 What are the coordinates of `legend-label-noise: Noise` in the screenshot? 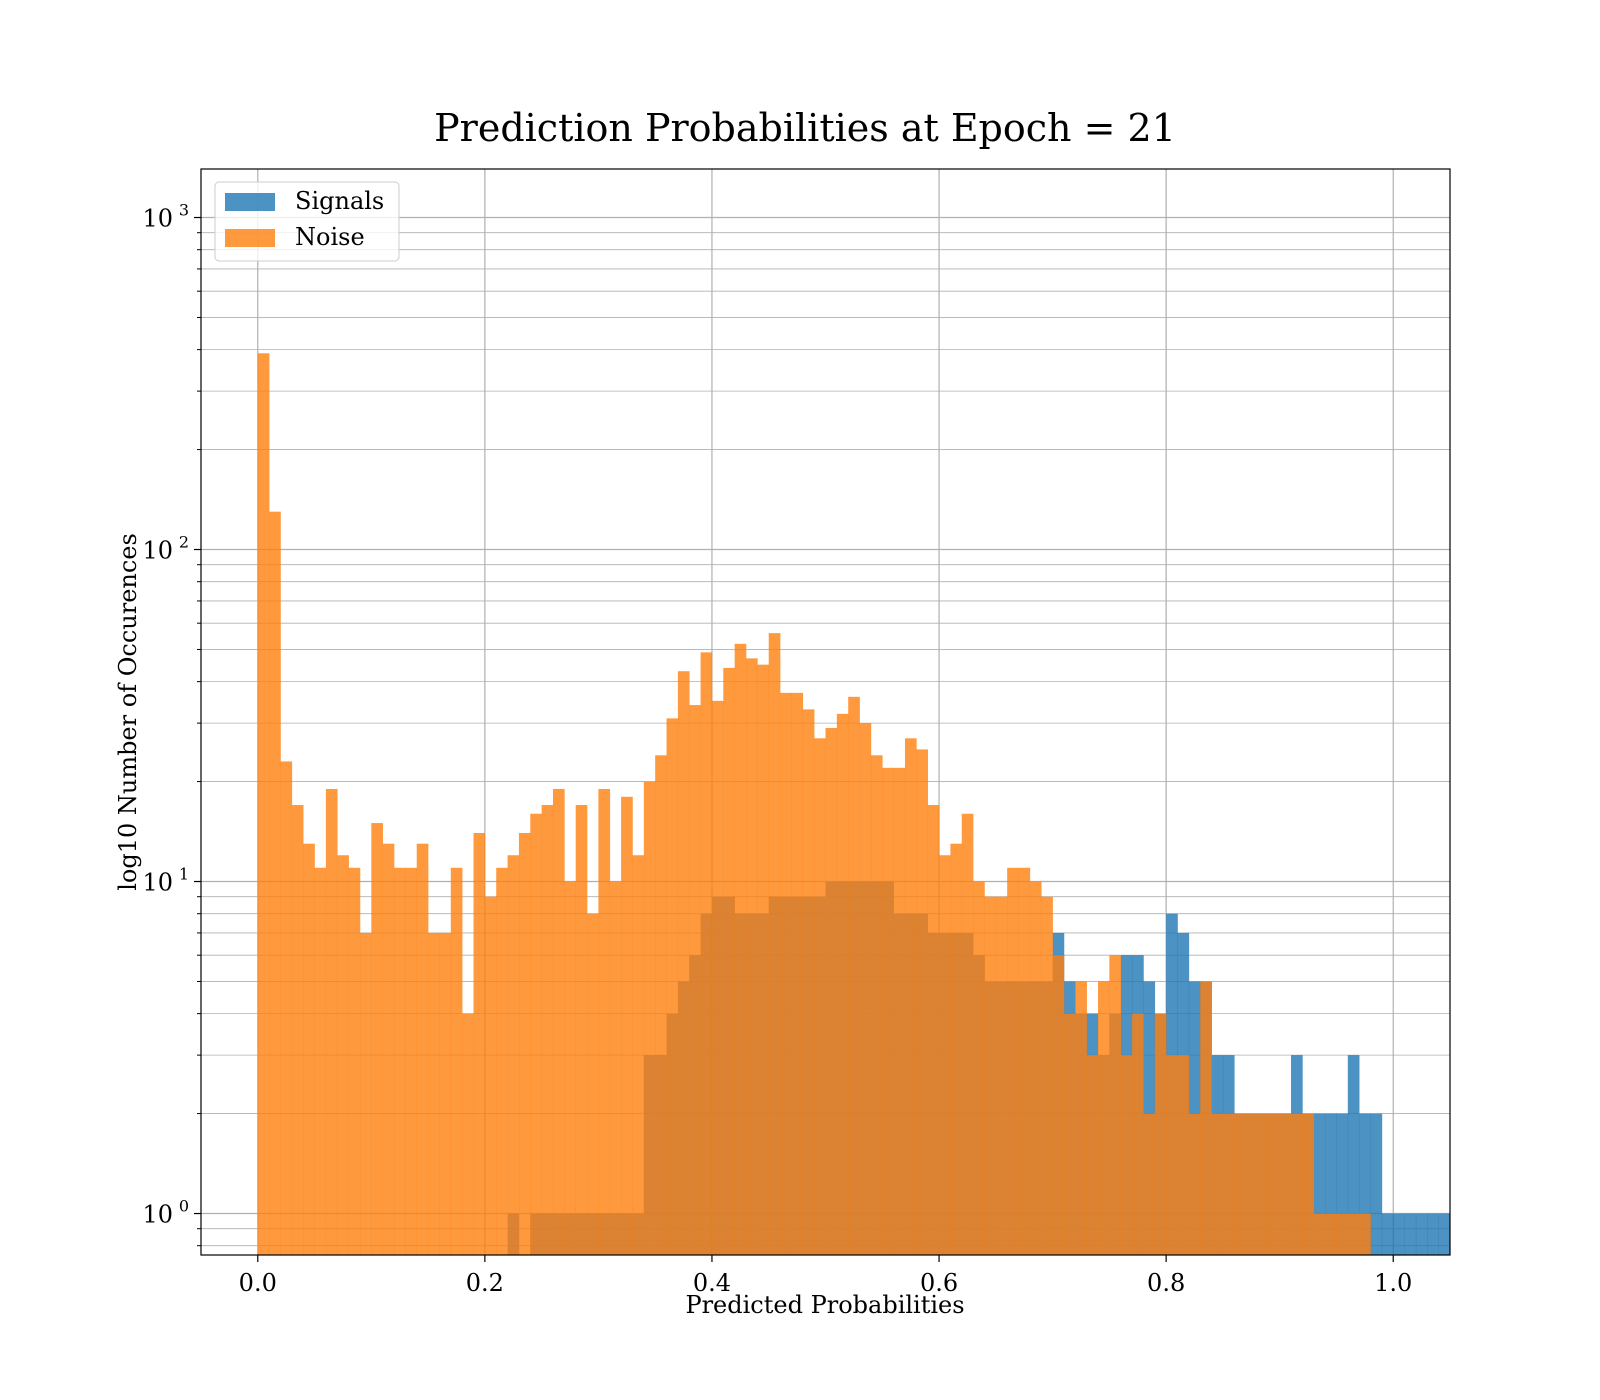 It's located at (330, 237).